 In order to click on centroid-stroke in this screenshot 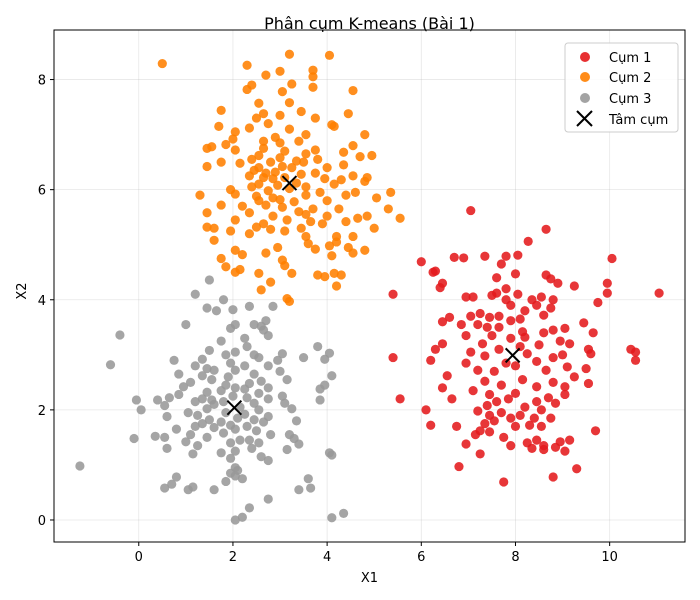, I will do `click(289, 183)`.